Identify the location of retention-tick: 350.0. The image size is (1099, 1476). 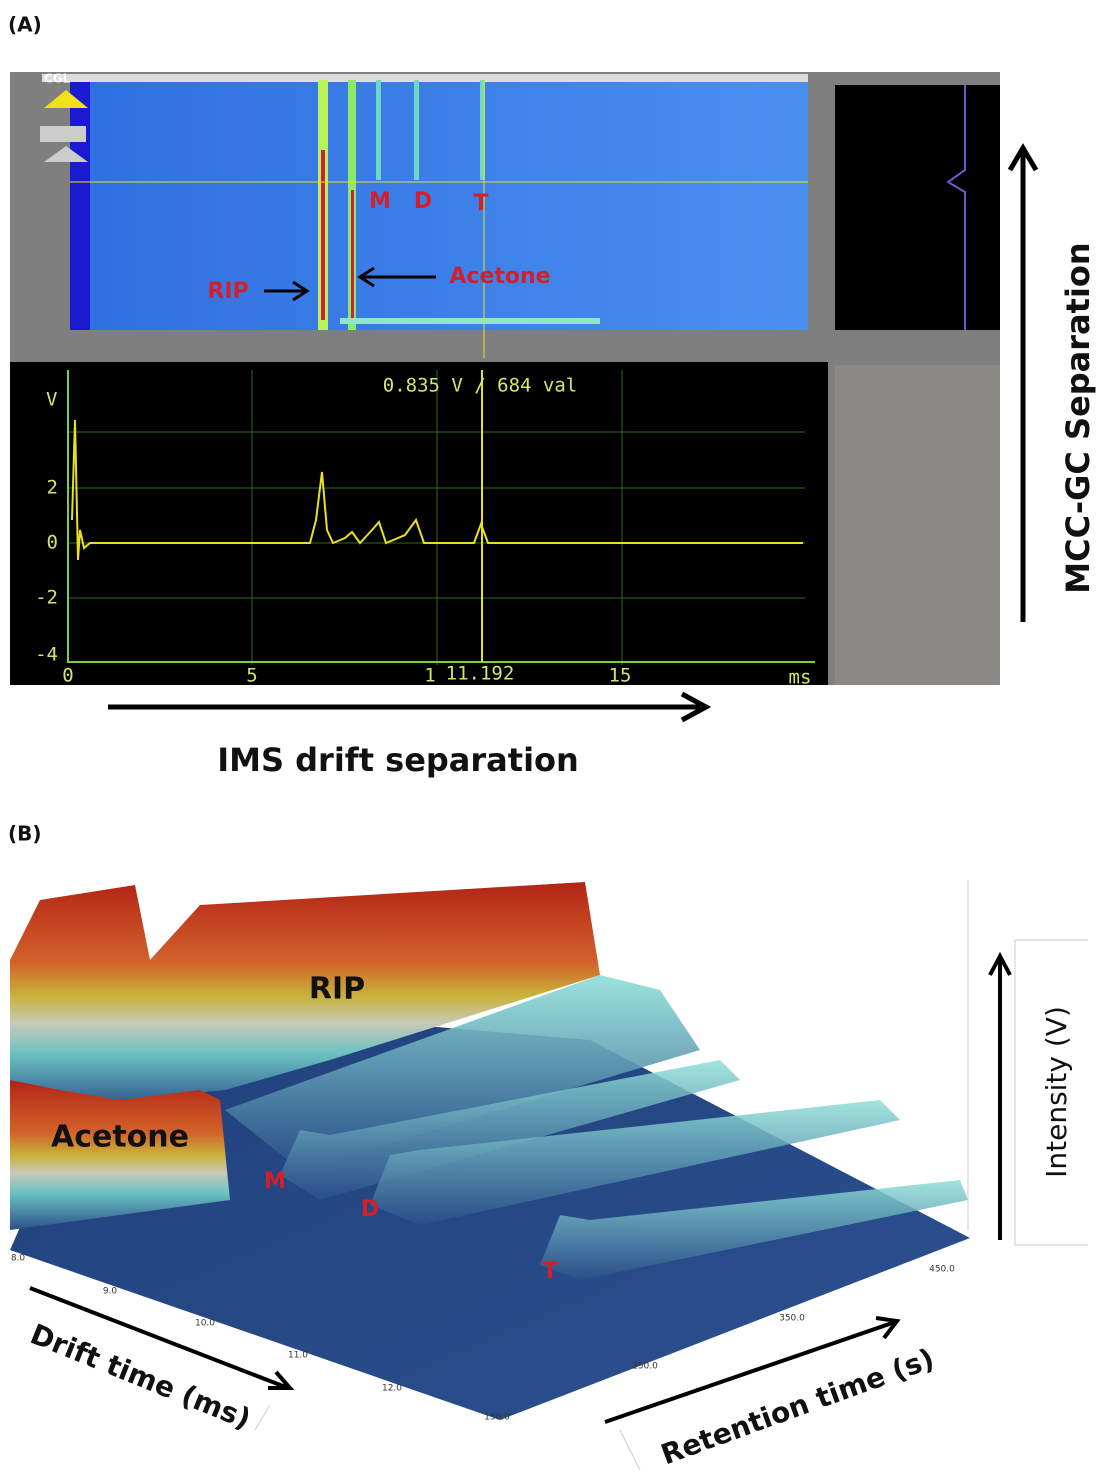
(792, 1319).